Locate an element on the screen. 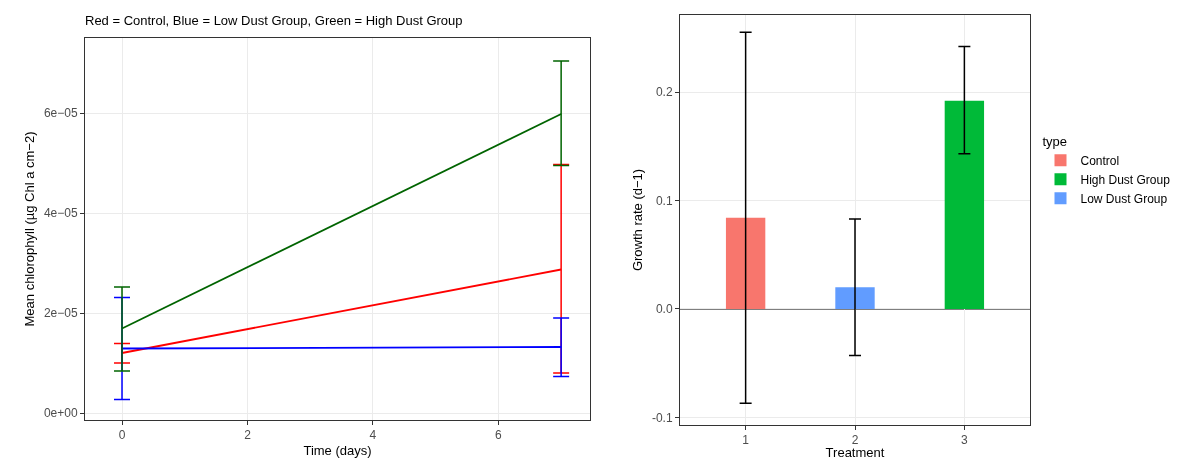 This screenshot has width=1200, height=460. x-tick-label: 4 is located at coordinates (373, 435).